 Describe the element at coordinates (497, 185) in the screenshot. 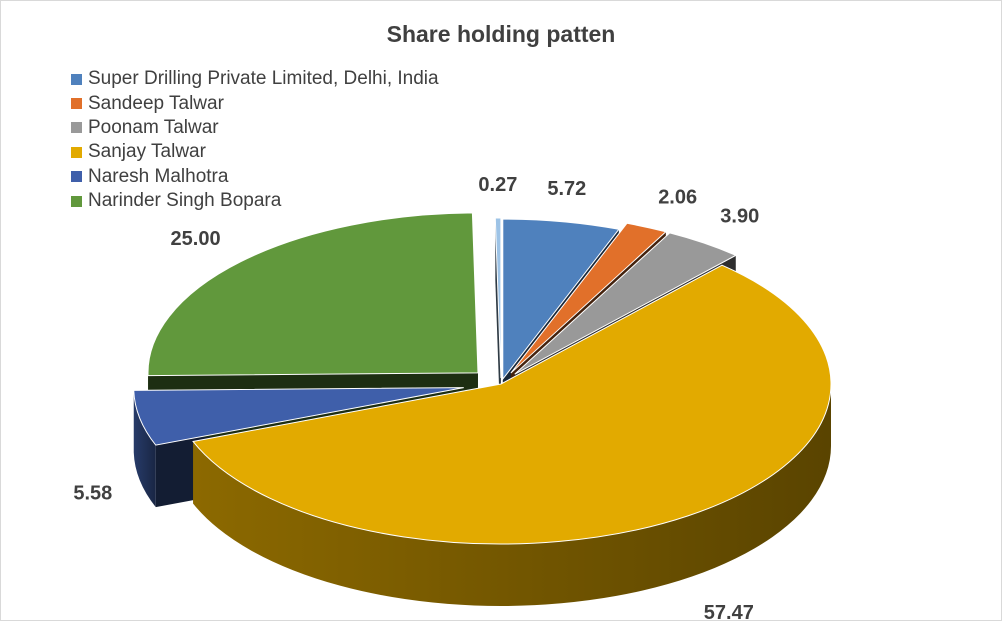

I see `data-label: 0.27` at that location.